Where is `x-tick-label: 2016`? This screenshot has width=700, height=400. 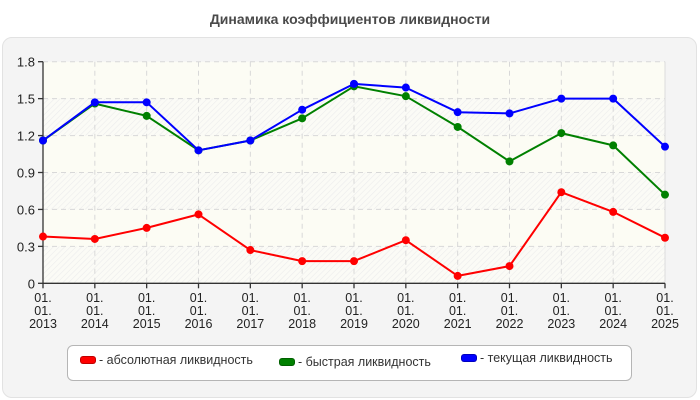 x-tick-label: 2016 is located at coordinates (199, 324).